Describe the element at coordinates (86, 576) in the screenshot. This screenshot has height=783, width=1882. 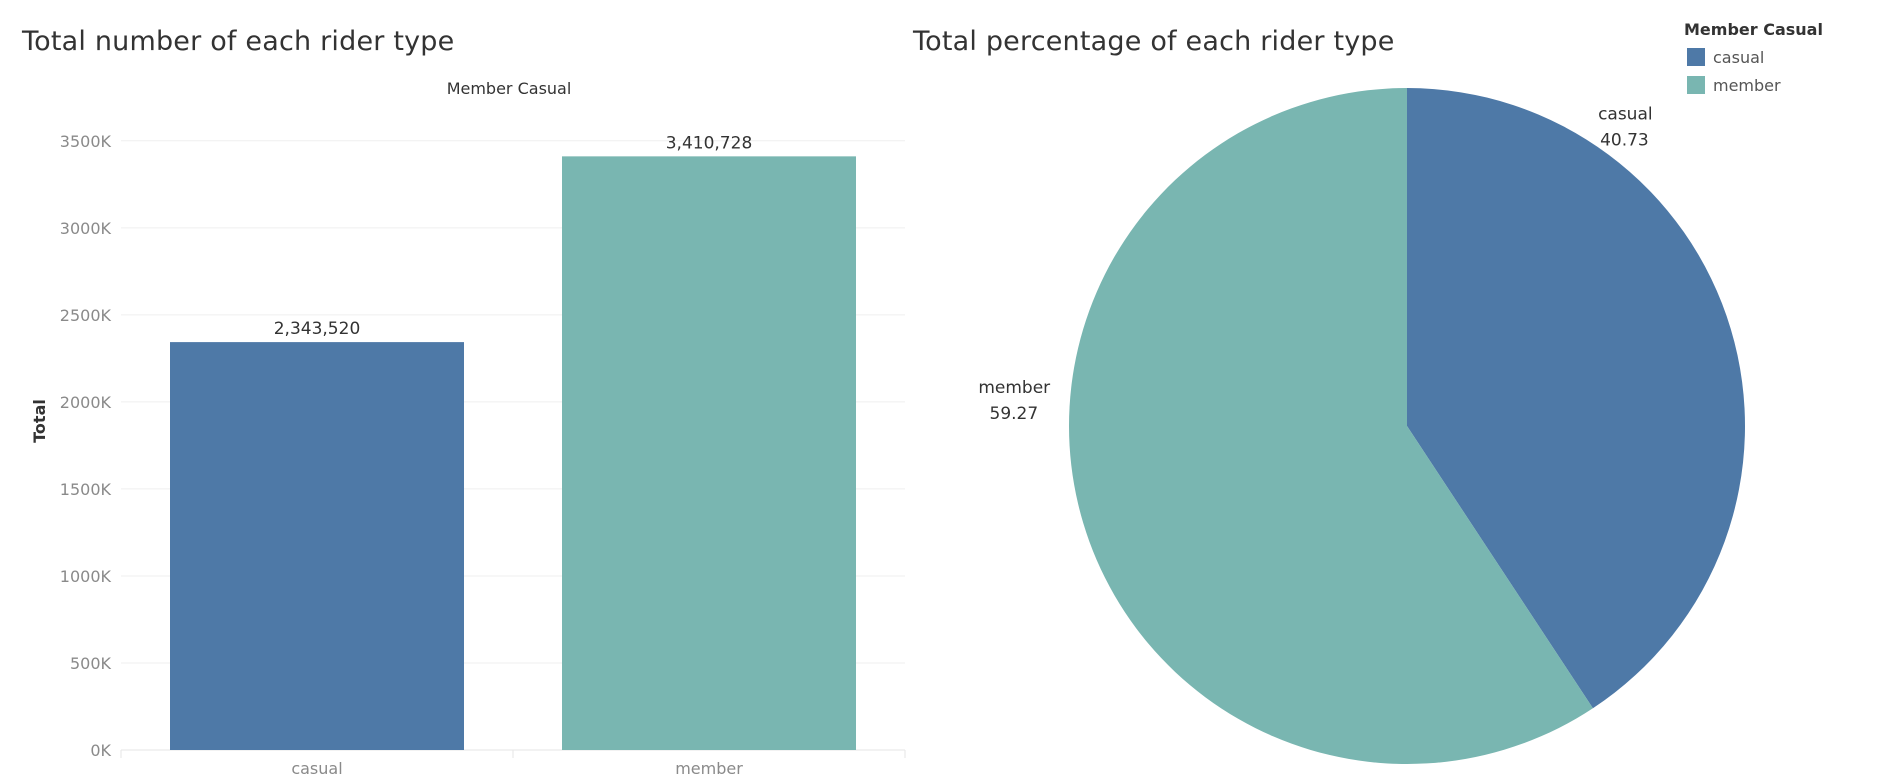
I see `y-tick-label: 1000K` at that location.